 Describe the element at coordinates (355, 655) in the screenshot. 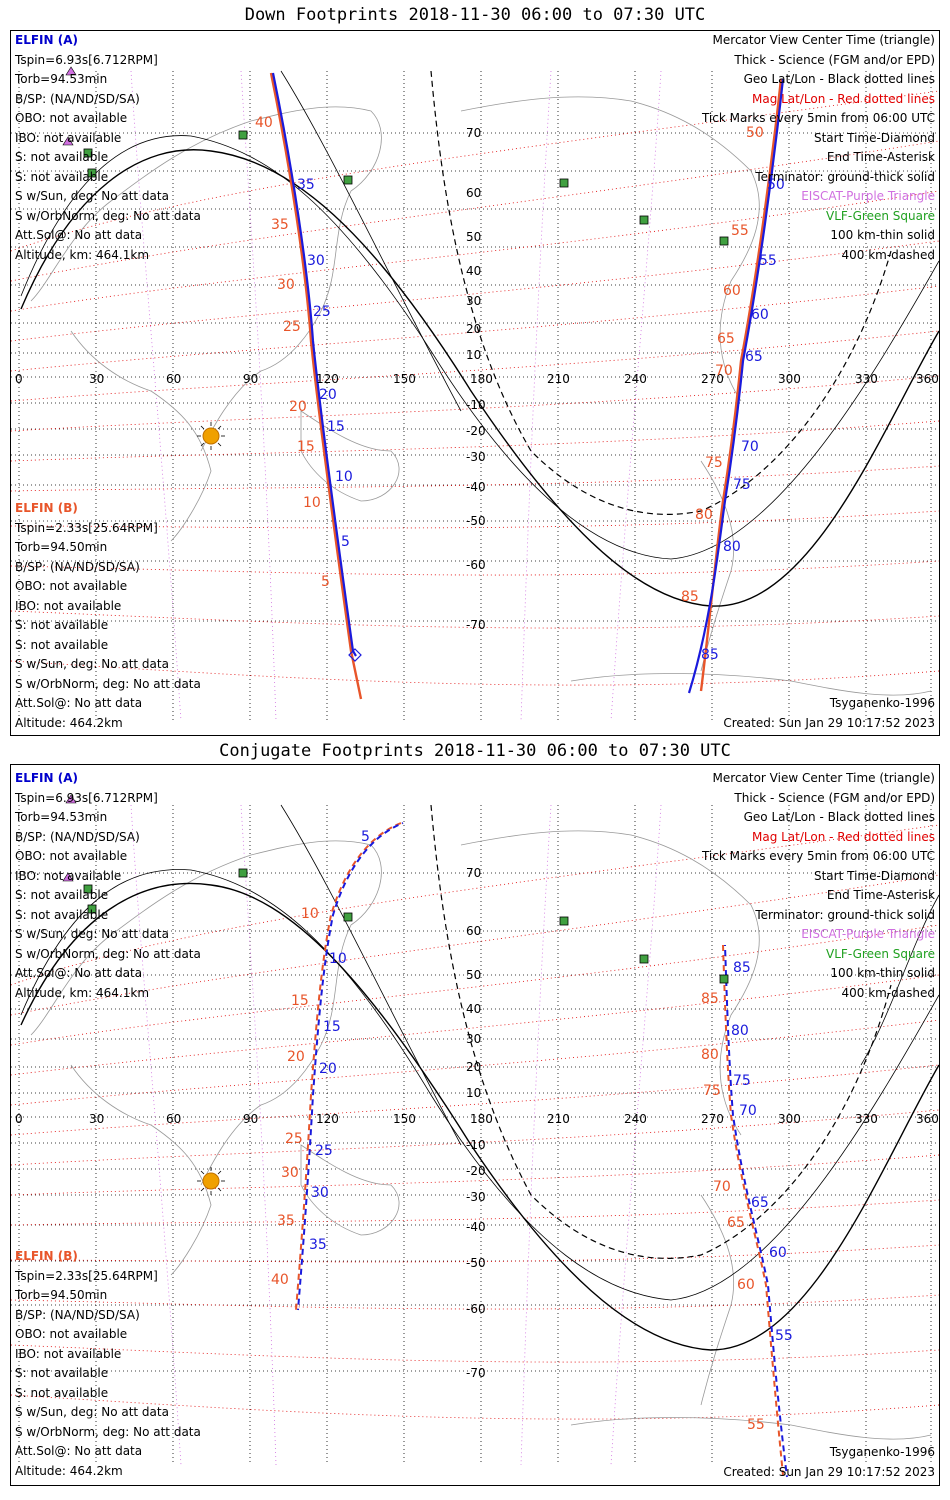

I see `start-diamond-icon` at that location.